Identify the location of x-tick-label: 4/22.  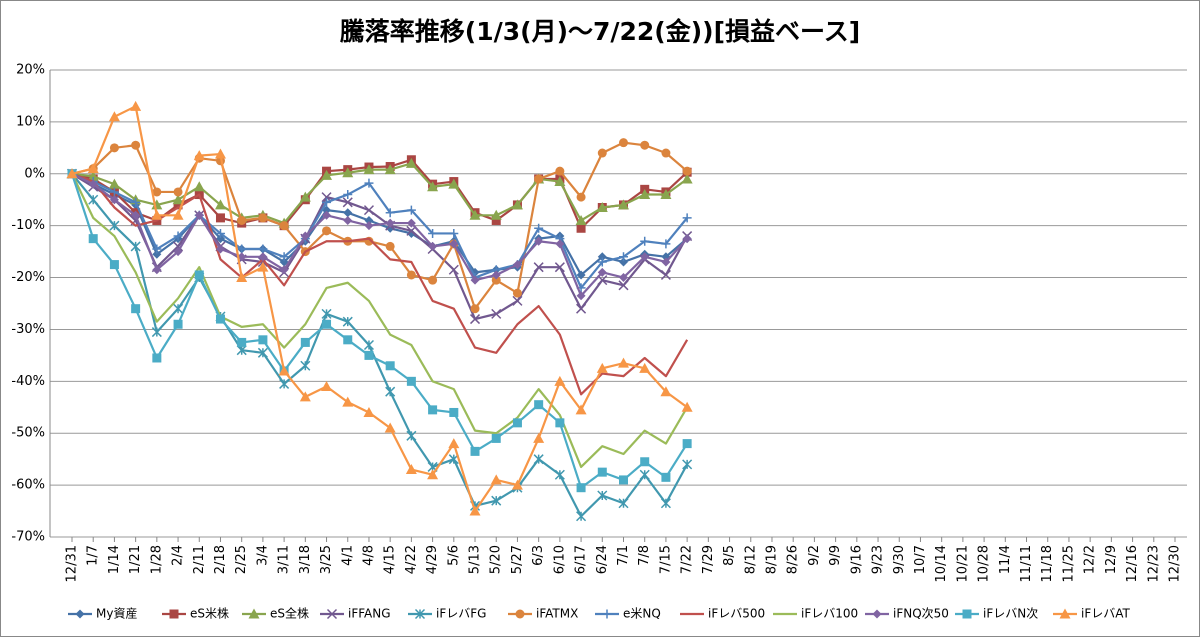
(411, 559).